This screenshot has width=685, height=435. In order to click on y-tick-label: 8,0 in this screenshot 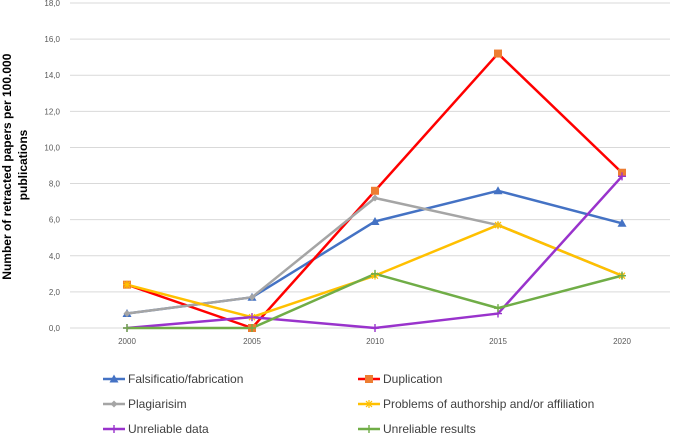, I will do `click(55, 184)`.